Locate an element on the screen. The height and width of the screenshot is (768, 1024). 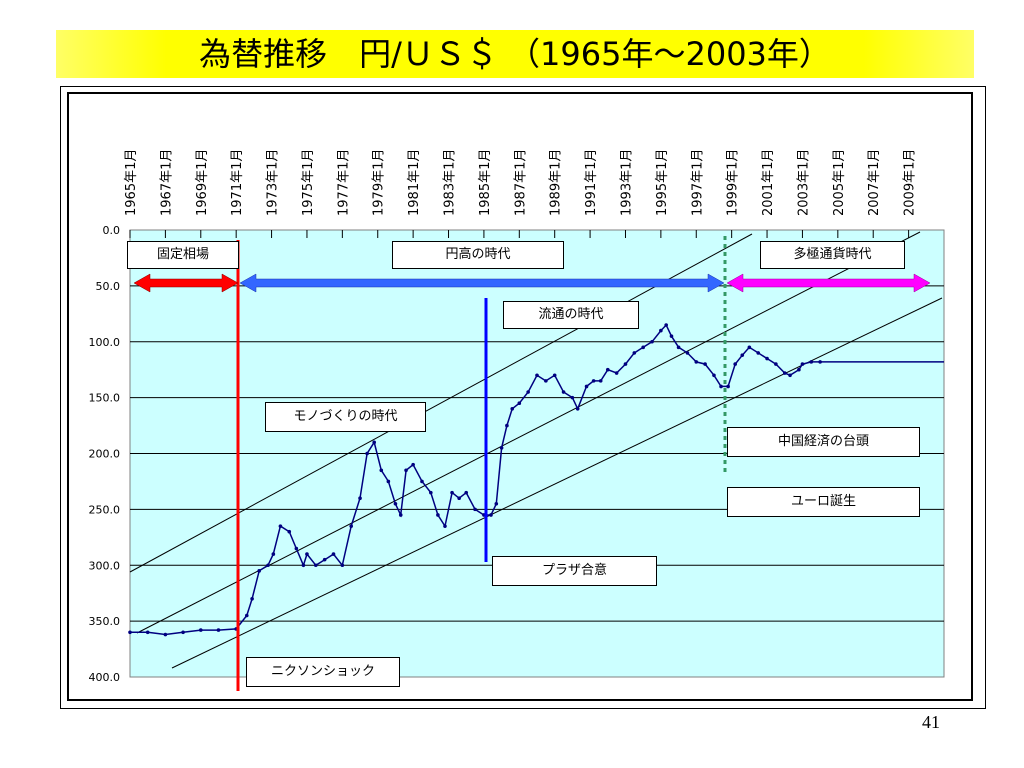
title-bar: 為替推移 円/ＵＳ＄ （1965年～2003年） is located at coordinates (515, 54).